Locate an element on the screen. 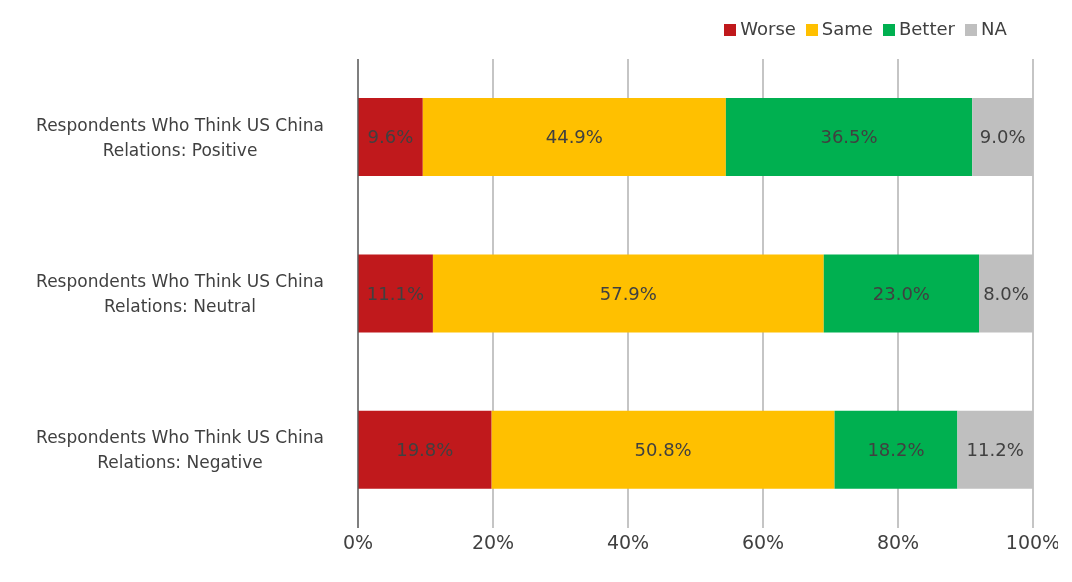 The image size is (1072, 582). legend-label: Worse is located at coordinates (768, 28).